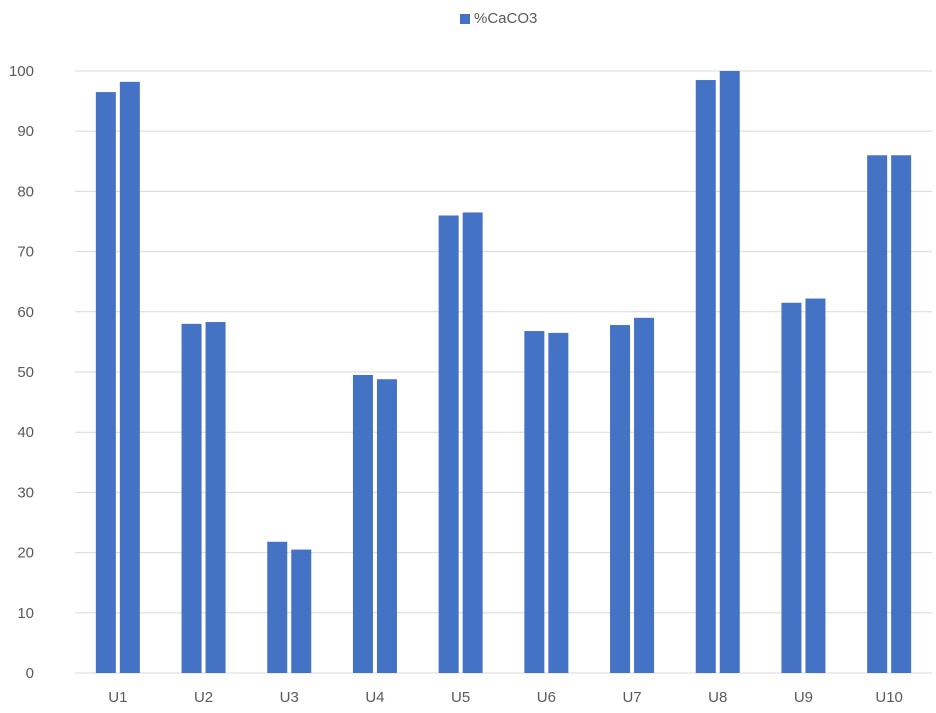  Describe the element at coordinates (30, 673) in the screenshot. I see `y-tick-label: 0` at that location.